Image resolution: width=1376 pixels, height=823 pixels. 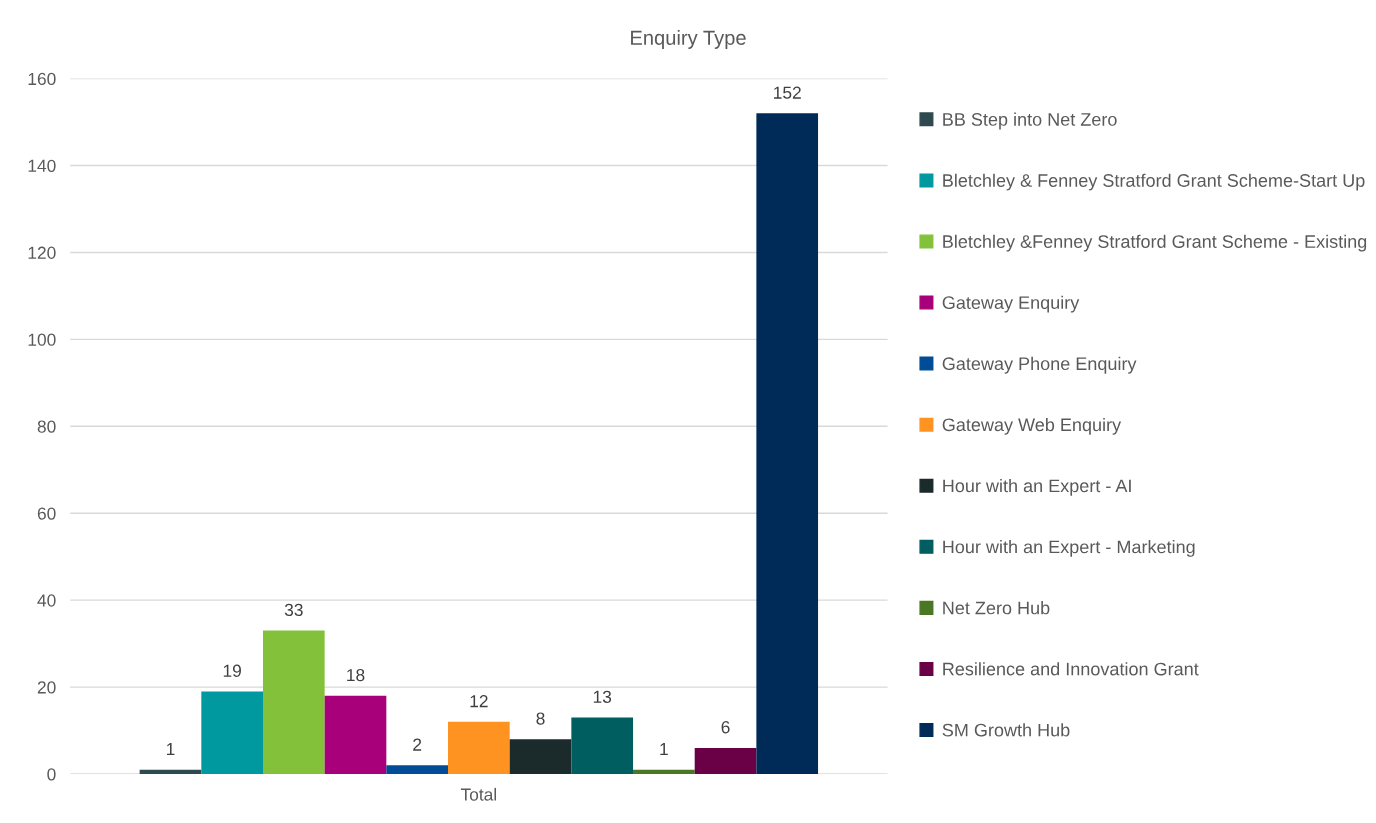 I want to click on legend-label: BB Step into Net Zero, so click(x=1030, y=121).